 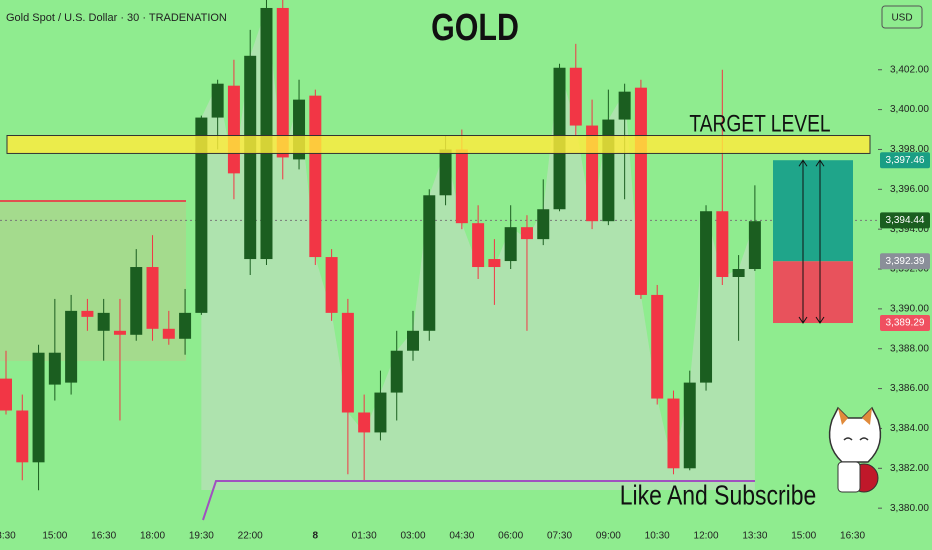 I want to click on y-tick-label: 3,382.00, so click(x=909, y=468).